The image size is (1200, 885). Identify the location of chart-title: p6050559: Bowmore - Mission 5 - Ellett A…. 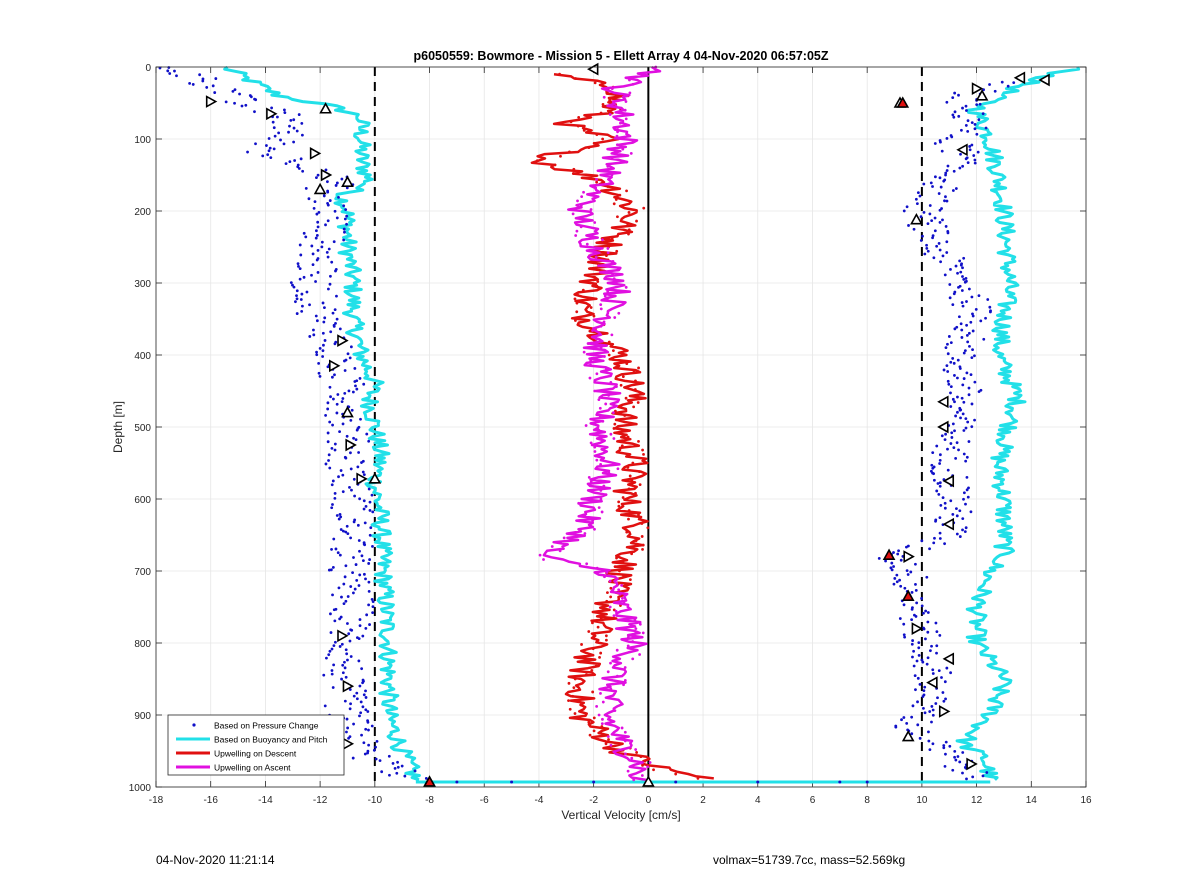
(621, 56).